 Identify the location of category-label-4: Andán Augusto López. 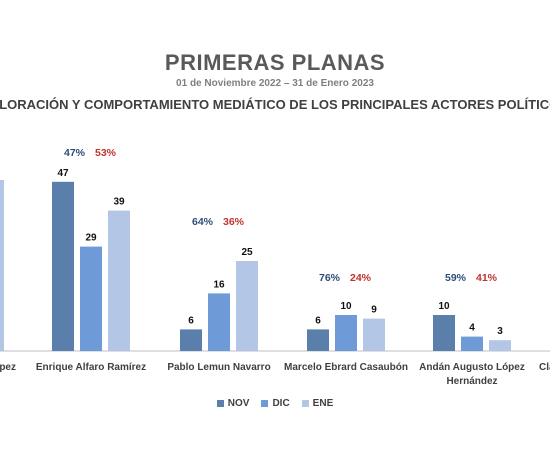
(472, 367).